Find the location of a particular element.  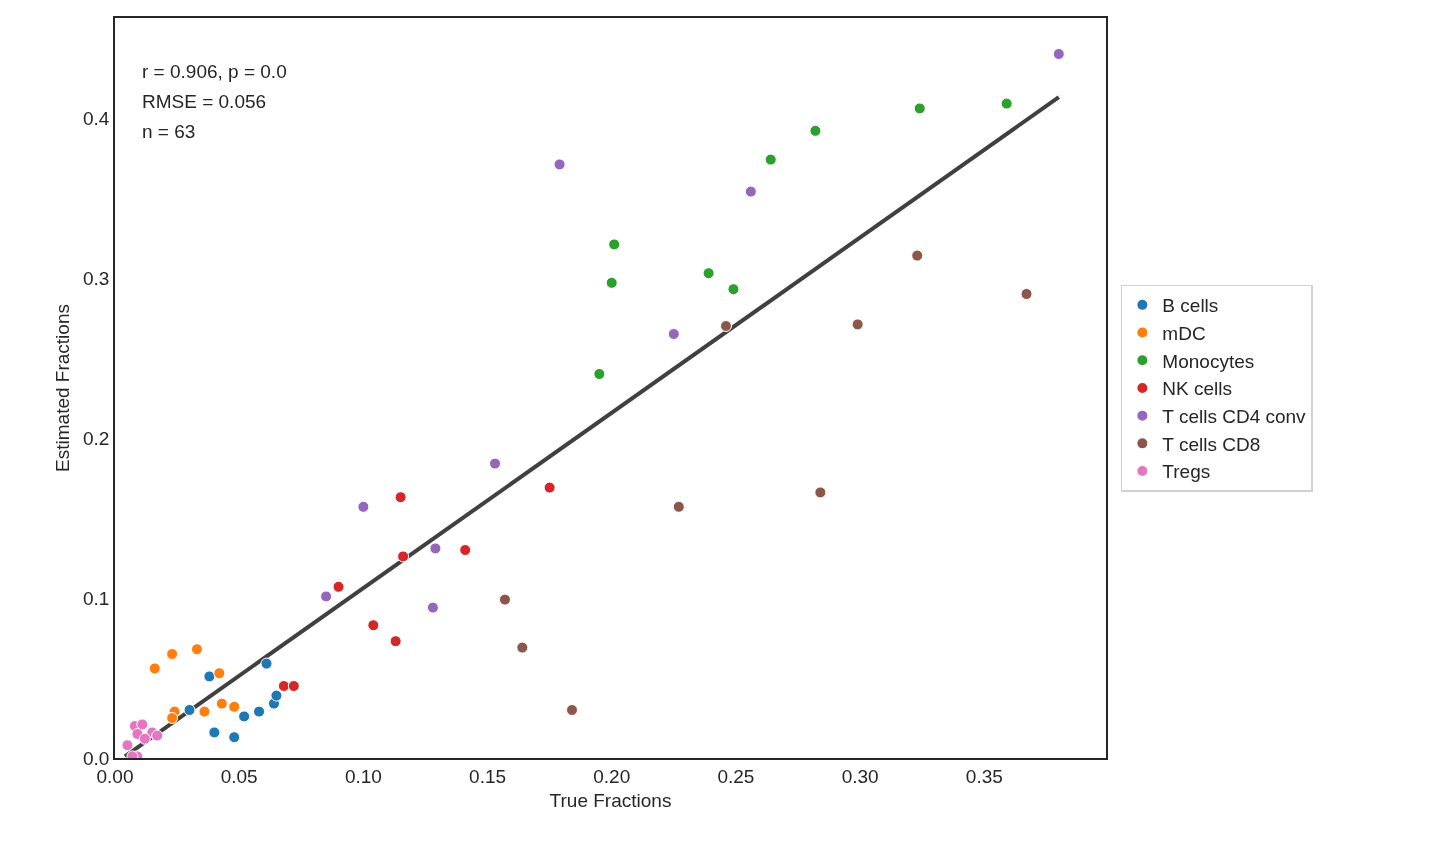

x-tick-label: 0.25 is located at coordinates (736, 776).